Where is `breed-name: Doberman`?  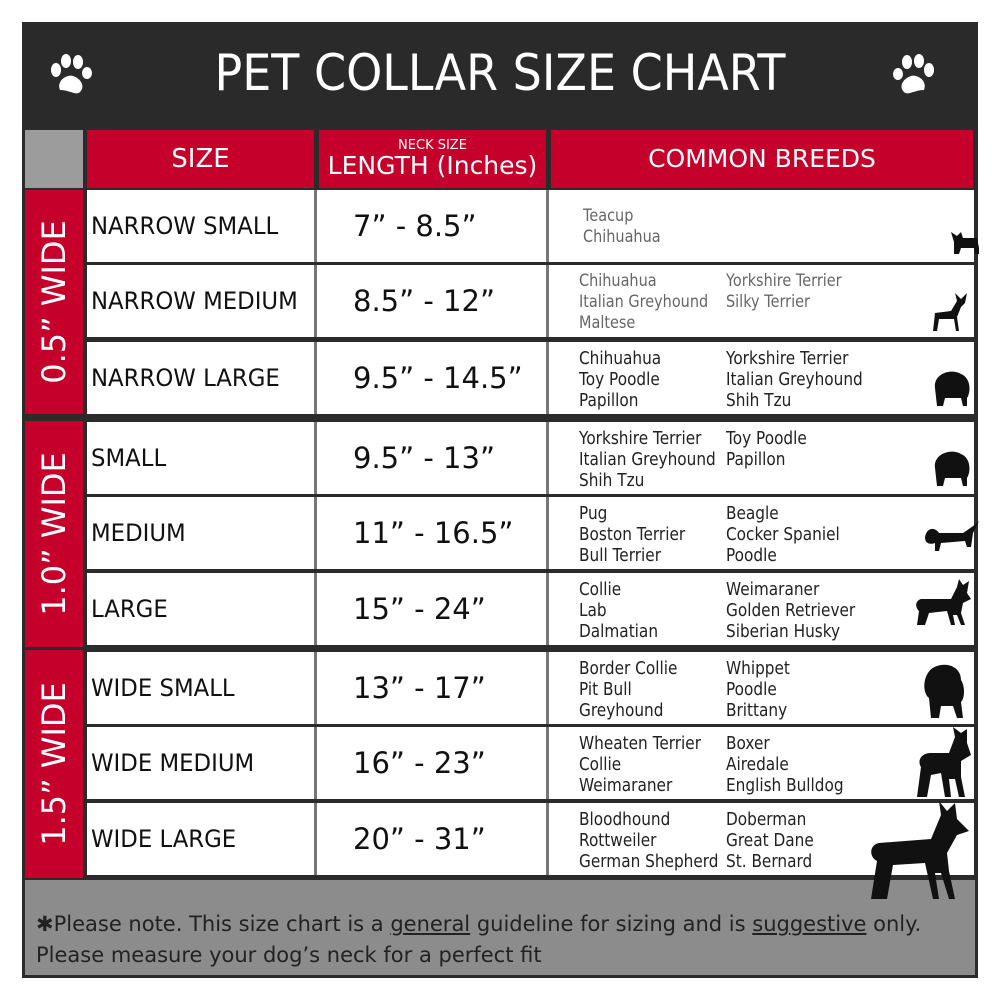
breed-name: Doberman is located at coordinates (766, 819).